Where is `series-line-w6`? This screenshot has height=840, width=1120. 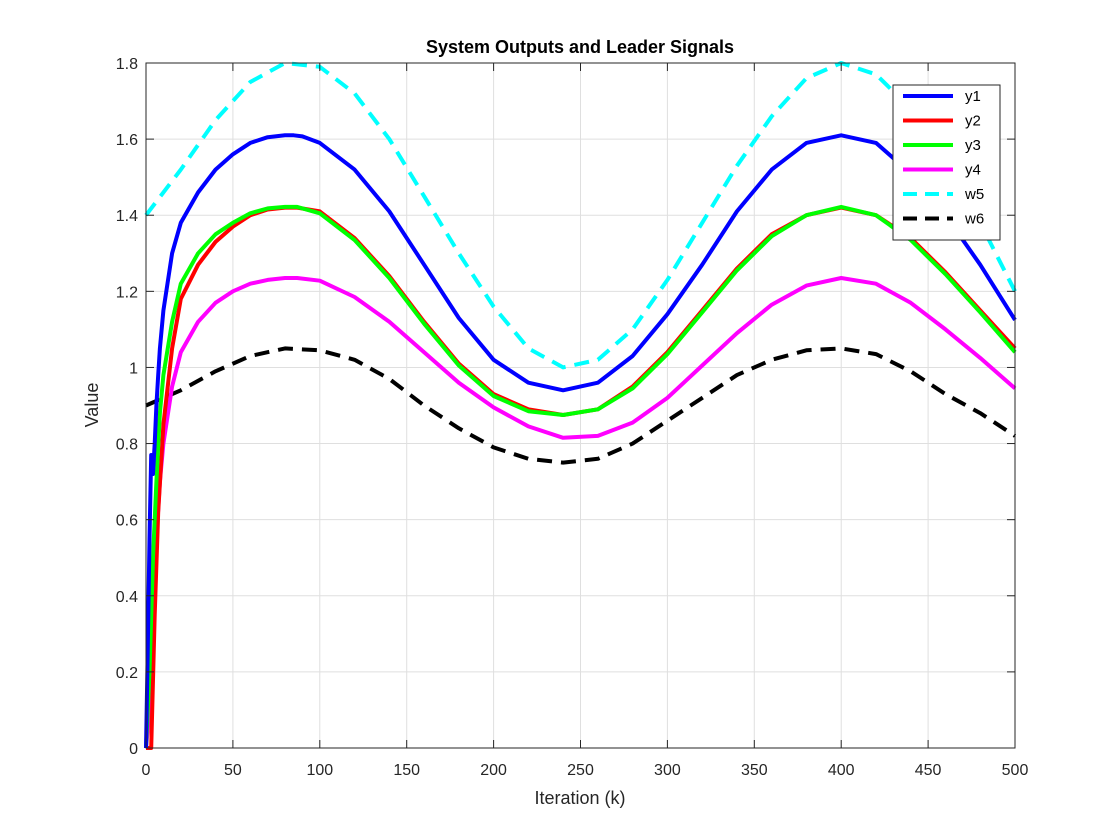 series-line-w6 is located at coordinates (581, 405).